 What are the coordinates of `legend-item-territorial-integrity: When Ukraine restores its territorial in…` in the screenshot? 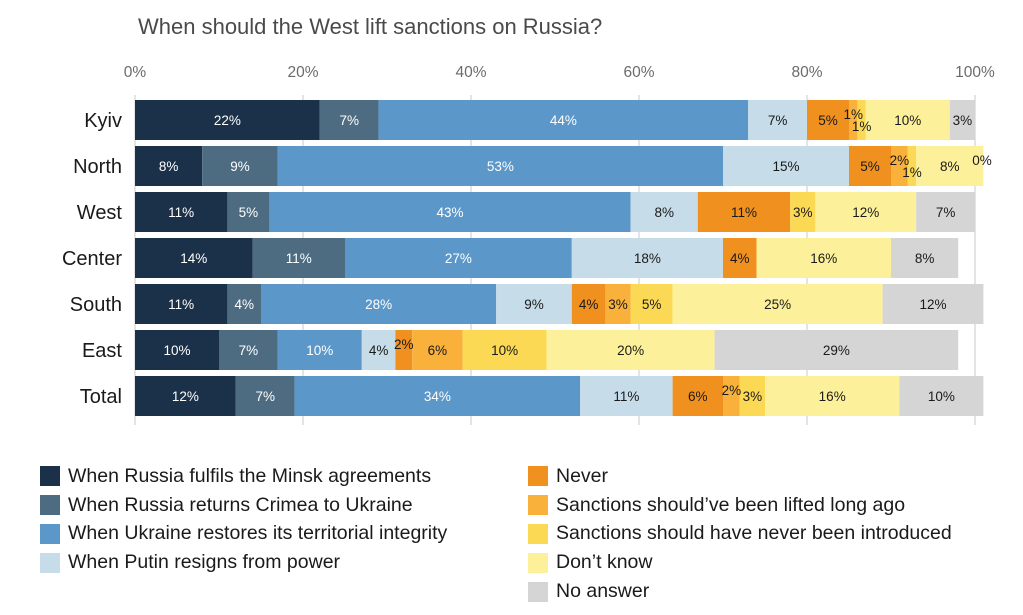 It's located at (243, 534).